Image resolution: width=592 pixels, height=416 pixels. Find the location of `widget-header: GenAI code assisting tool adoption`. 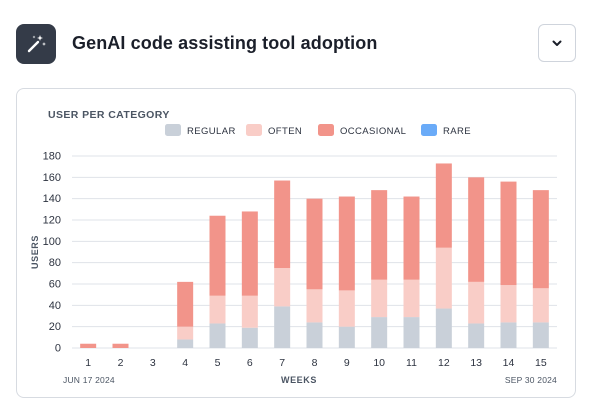

widget-header: GenAI code assisting tool adoption is located at coordinates (296, 44).